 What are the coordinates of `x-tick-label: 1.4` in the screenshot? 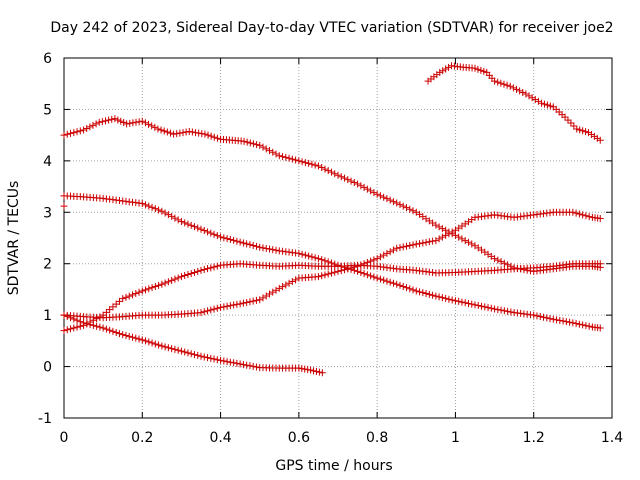 It's located at (612, 438).